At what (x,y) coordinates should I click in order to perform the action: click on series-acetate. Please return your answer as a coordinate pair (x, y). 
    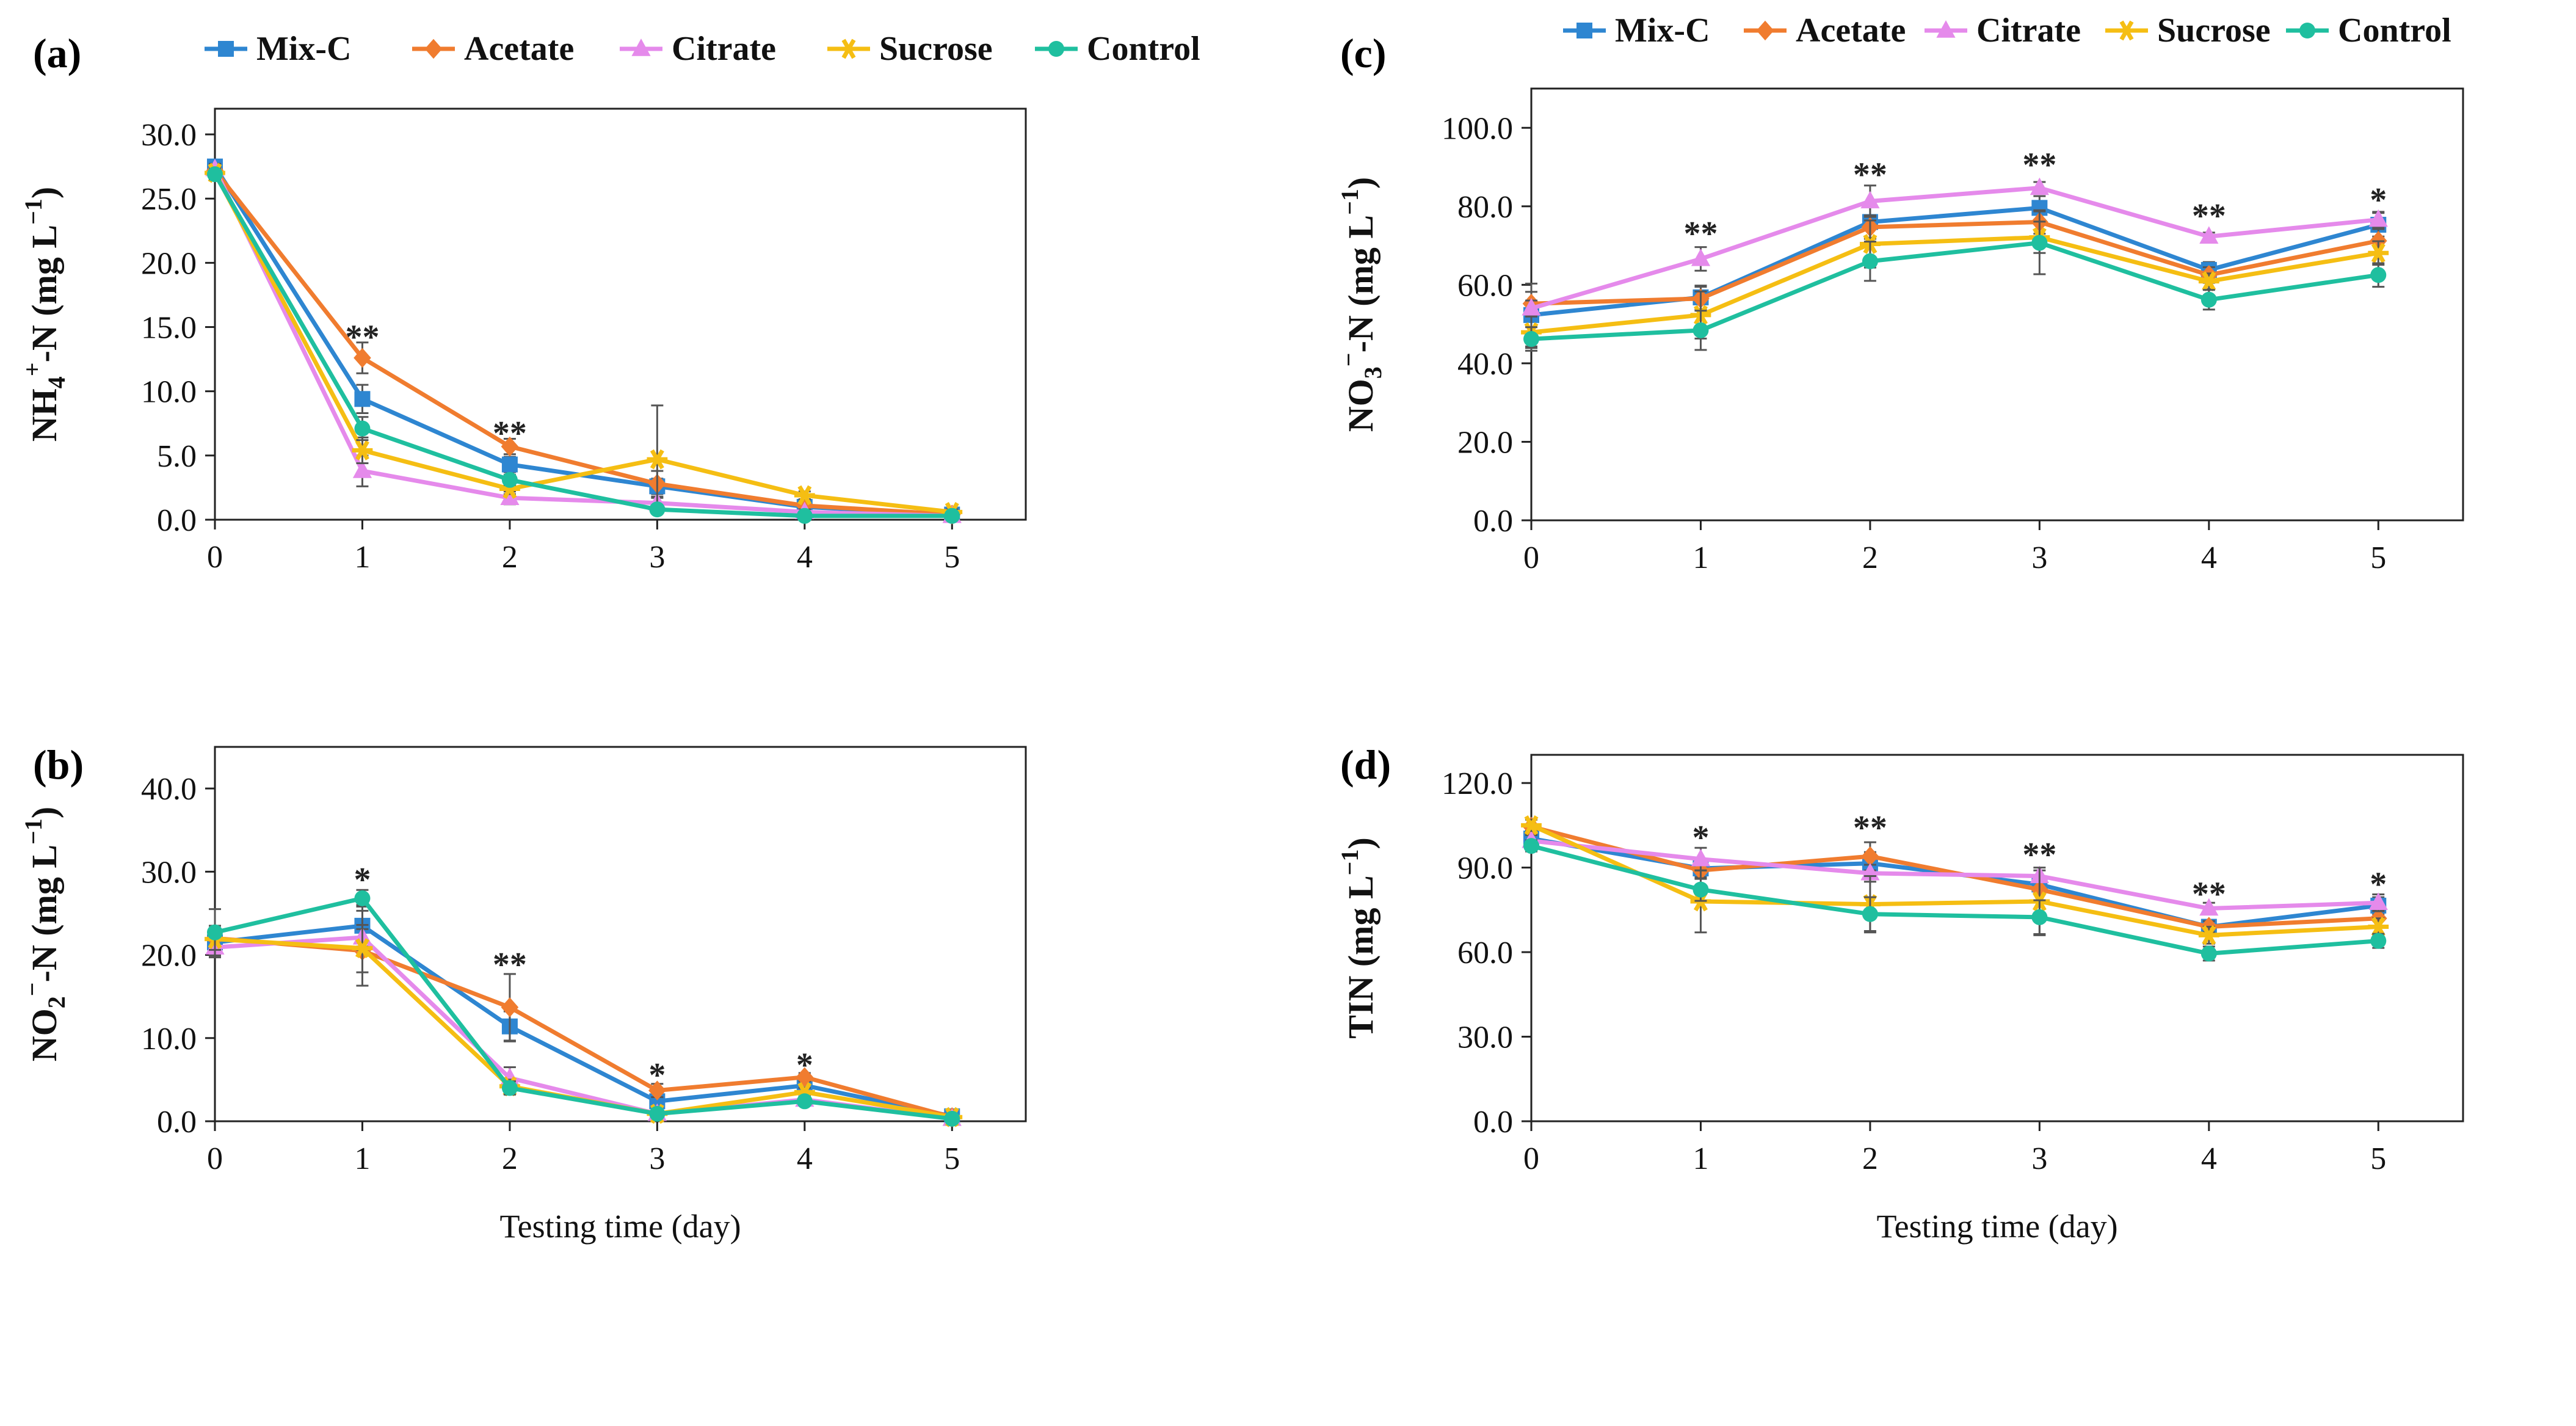
    Looking at the image, I should click on (1954, 262).